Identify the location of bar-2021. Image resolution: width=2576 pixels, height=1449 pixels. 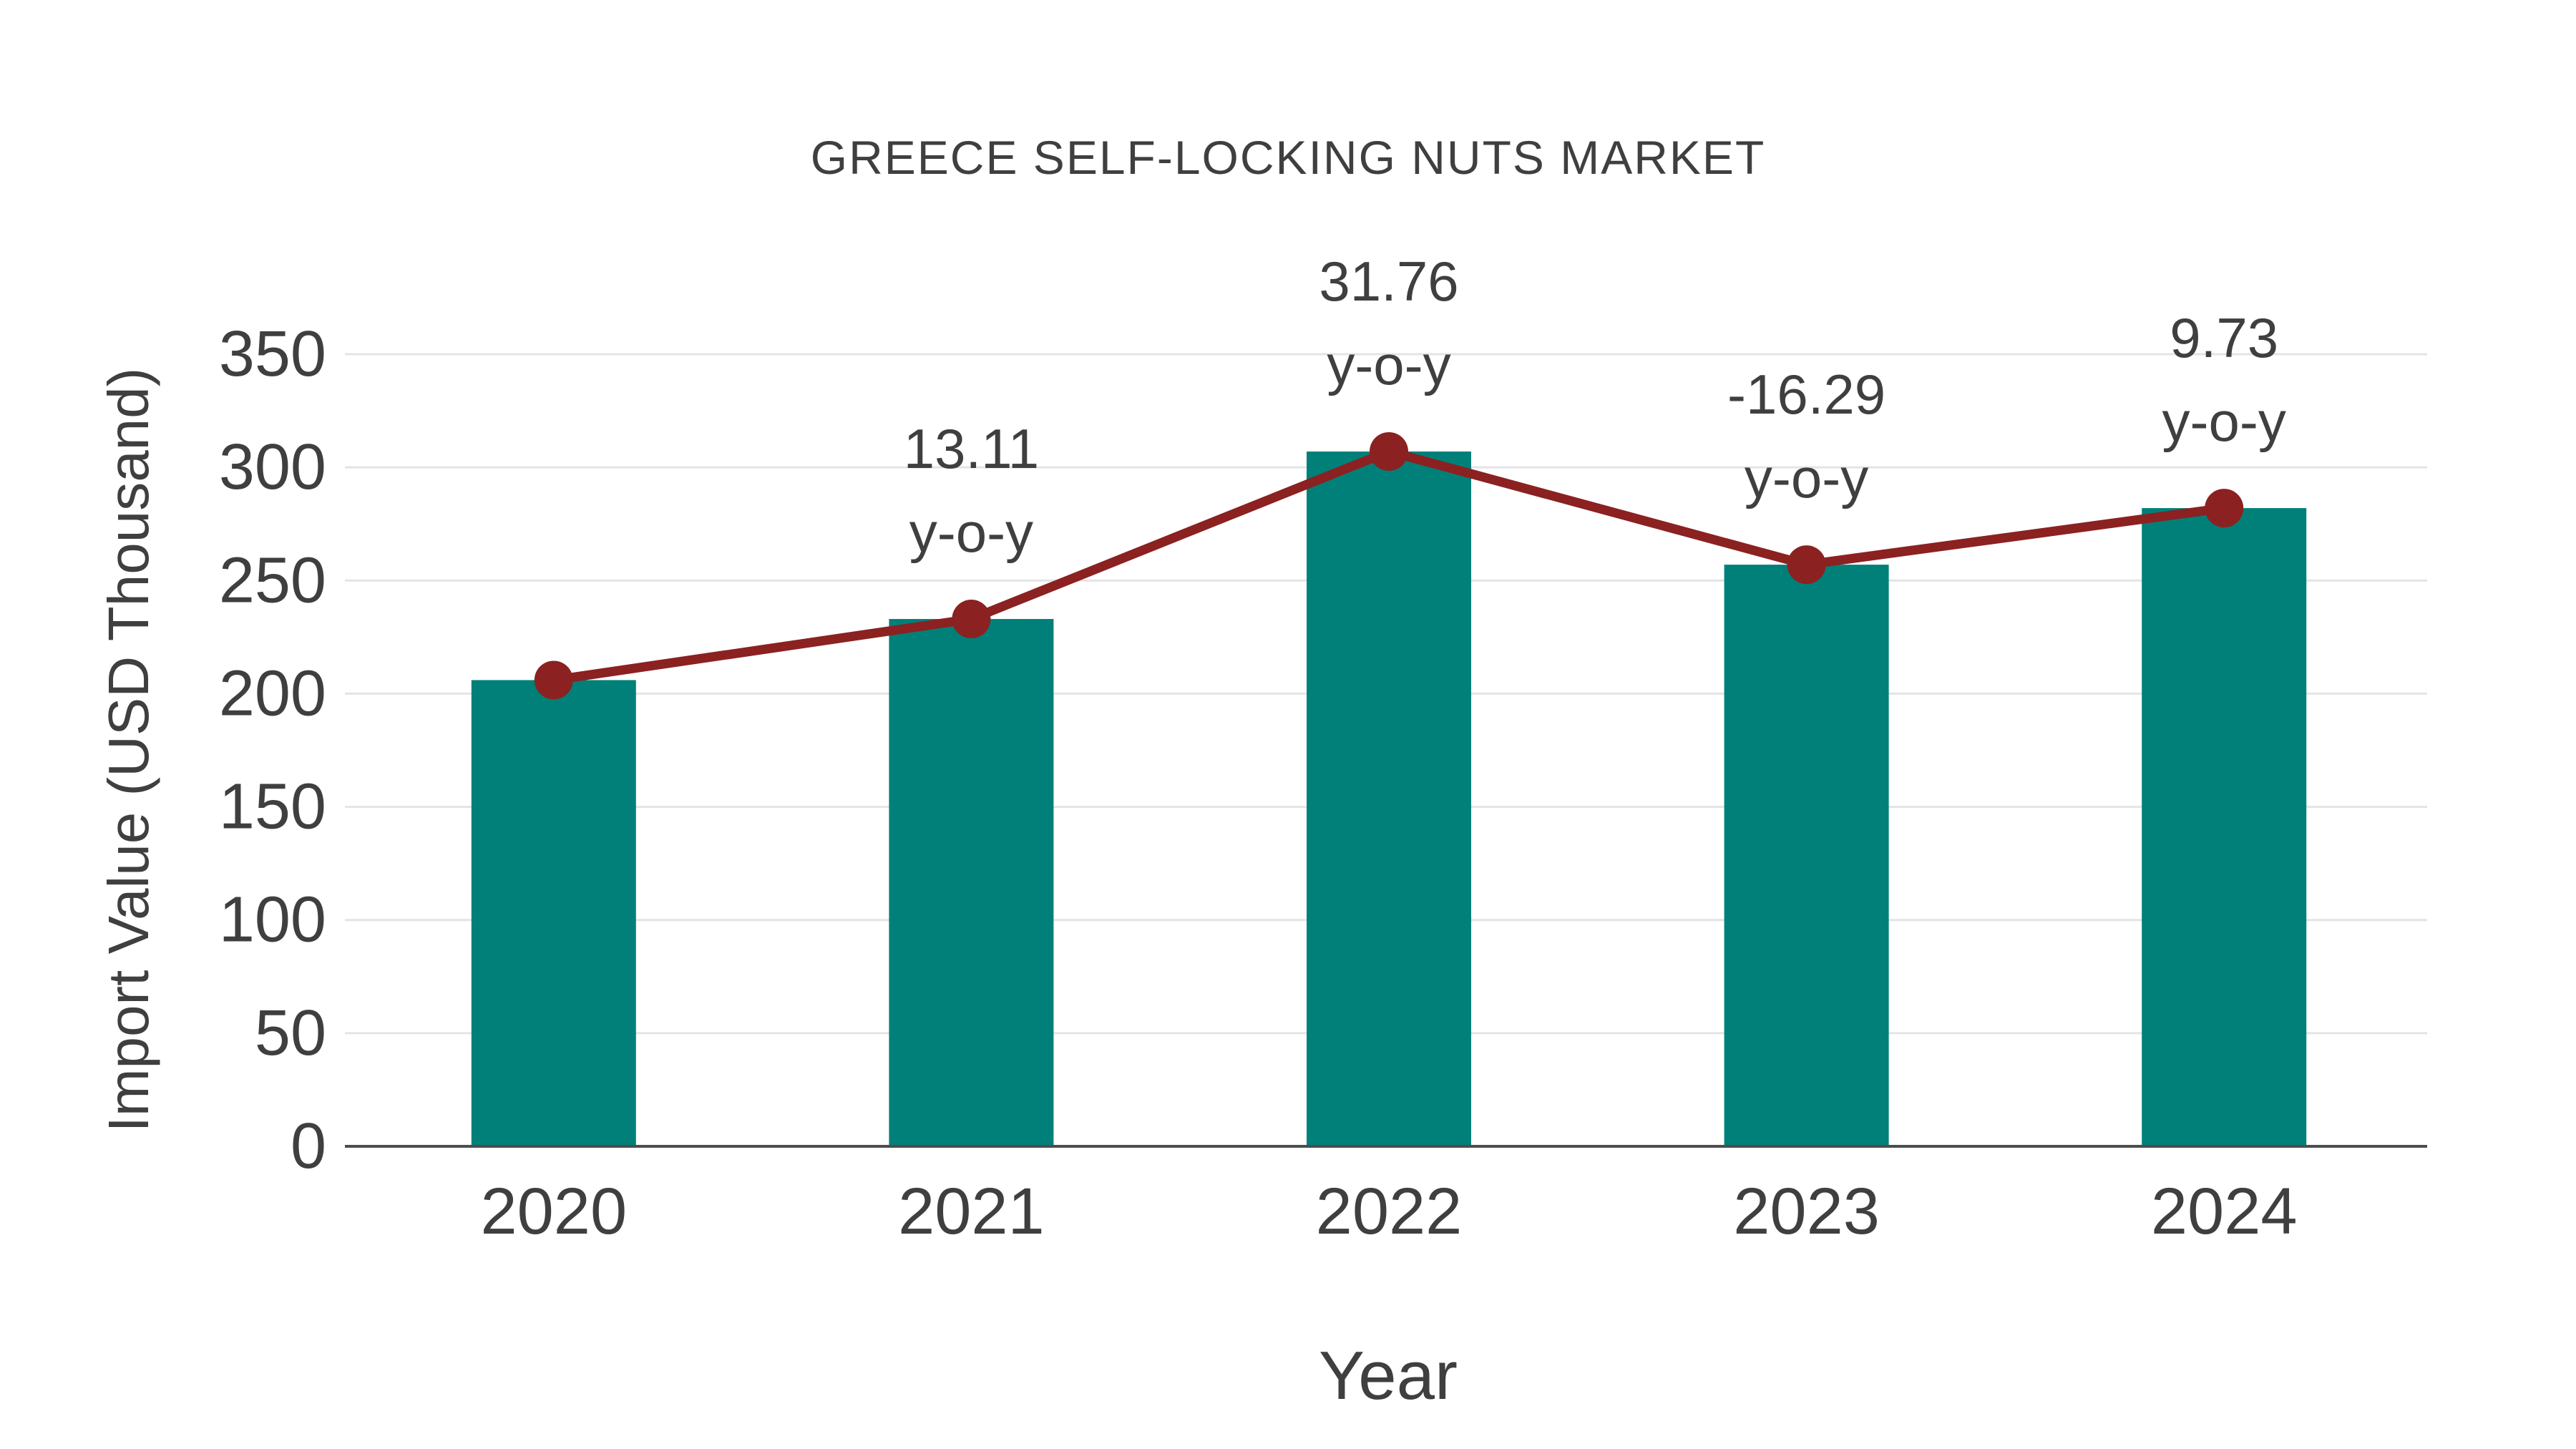
(971, 882).